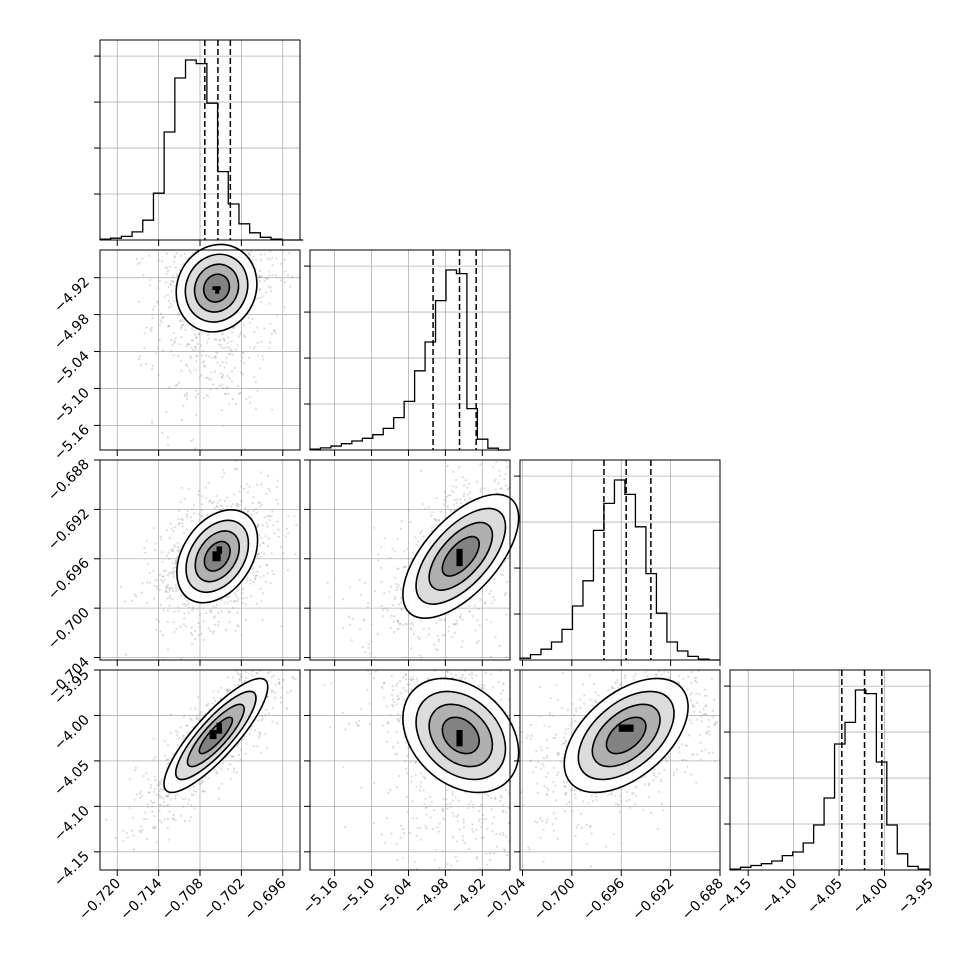 The height and width of the screenshot is (970, 970). What do you see at coordinates (72, 406) in the screenshot?
I see `y-tick-label: −5.10` at bounding box center [72, 406].